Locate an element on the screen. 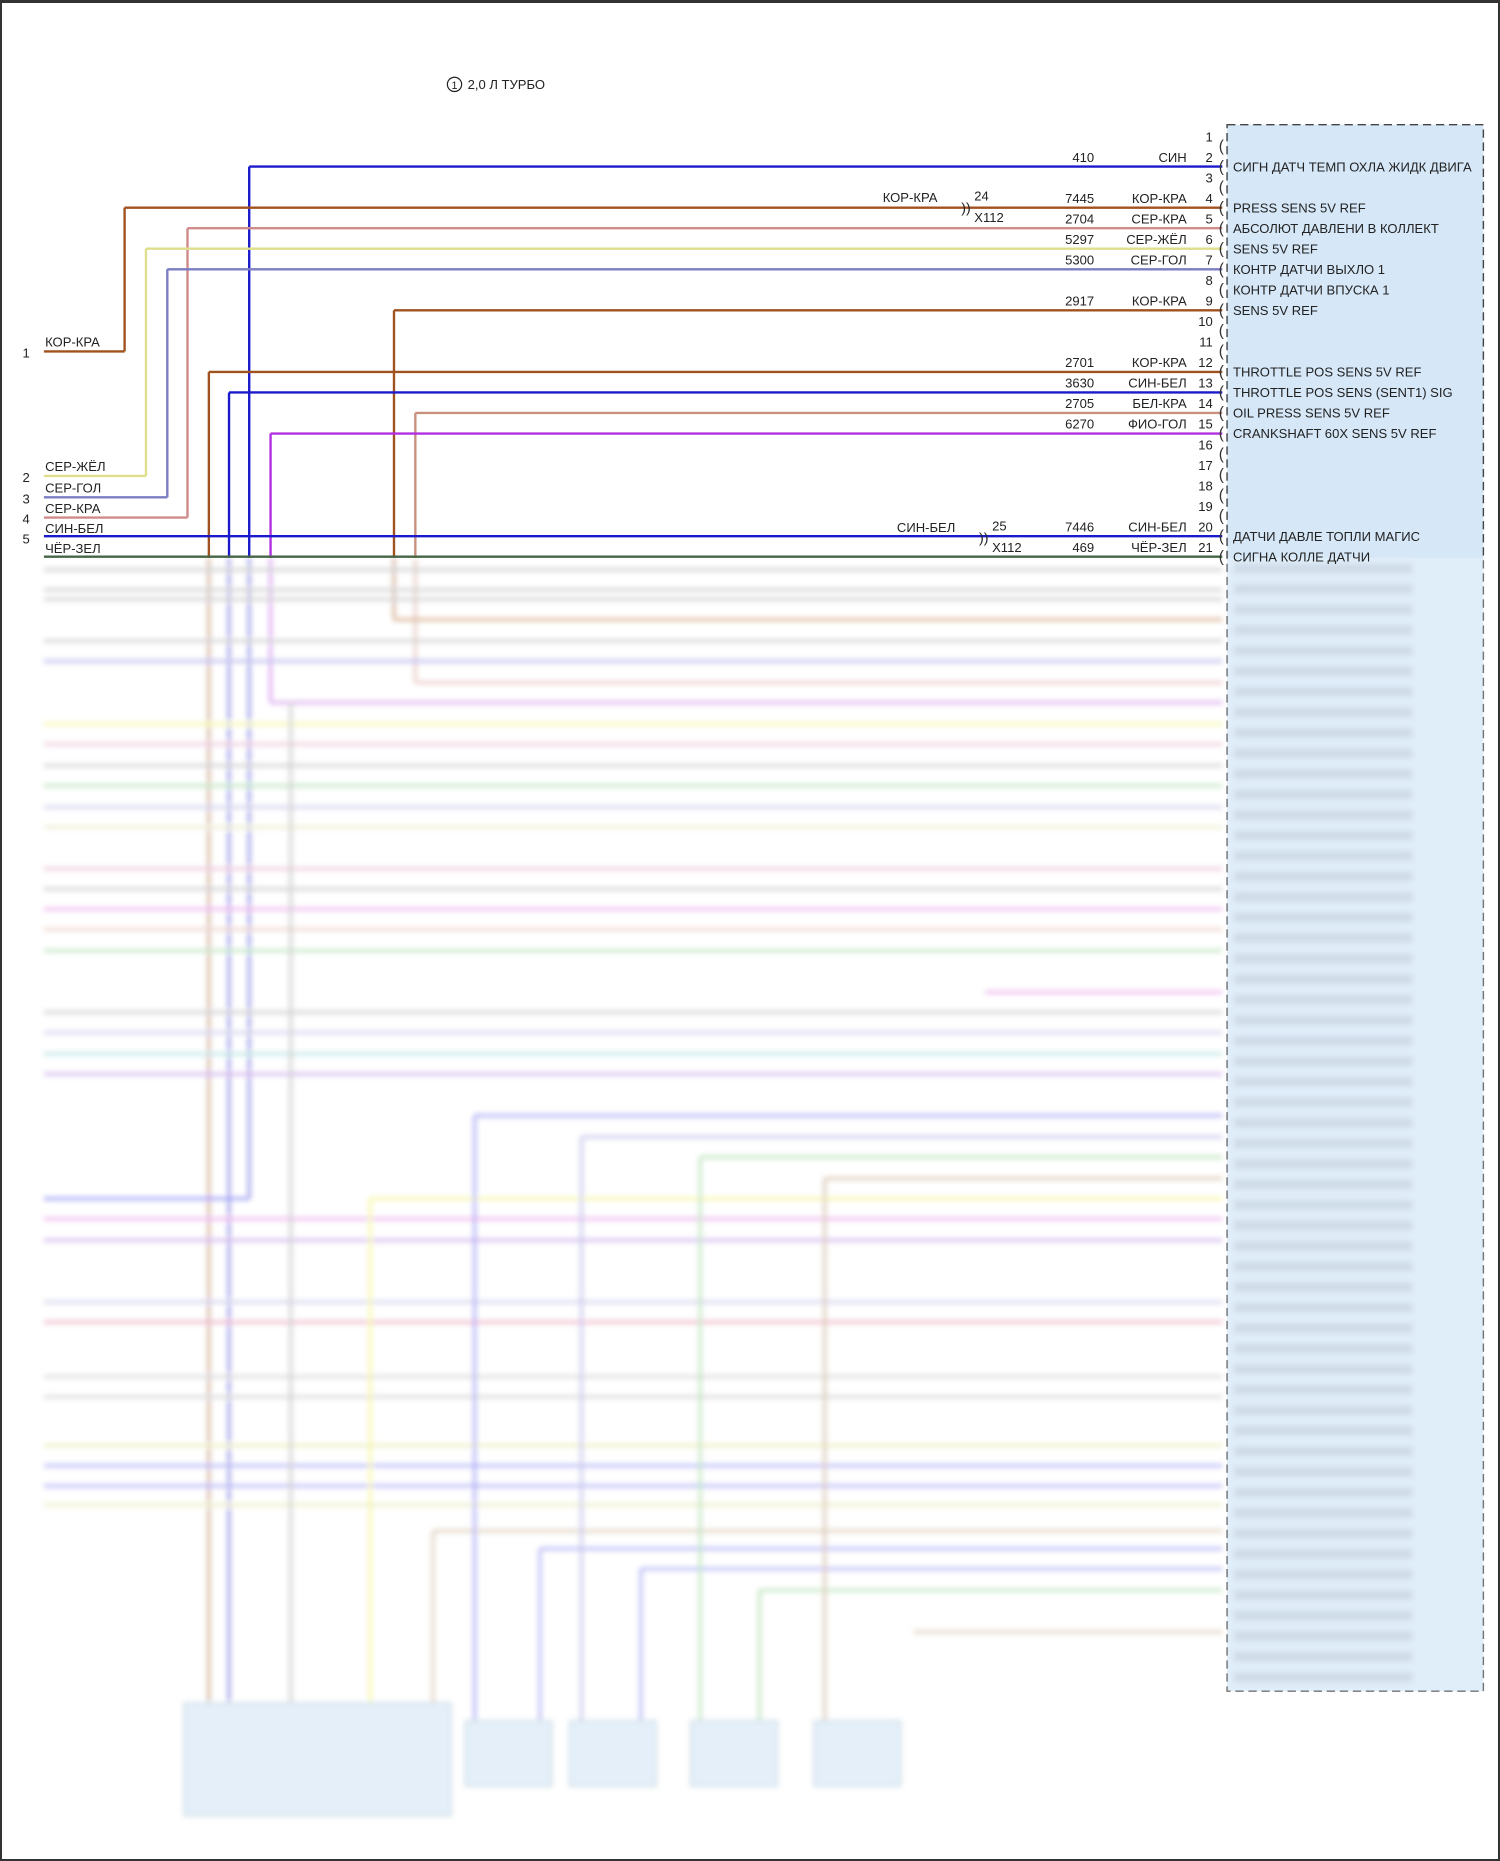  pin-number: 9 is located at coordinates (1209, 301).